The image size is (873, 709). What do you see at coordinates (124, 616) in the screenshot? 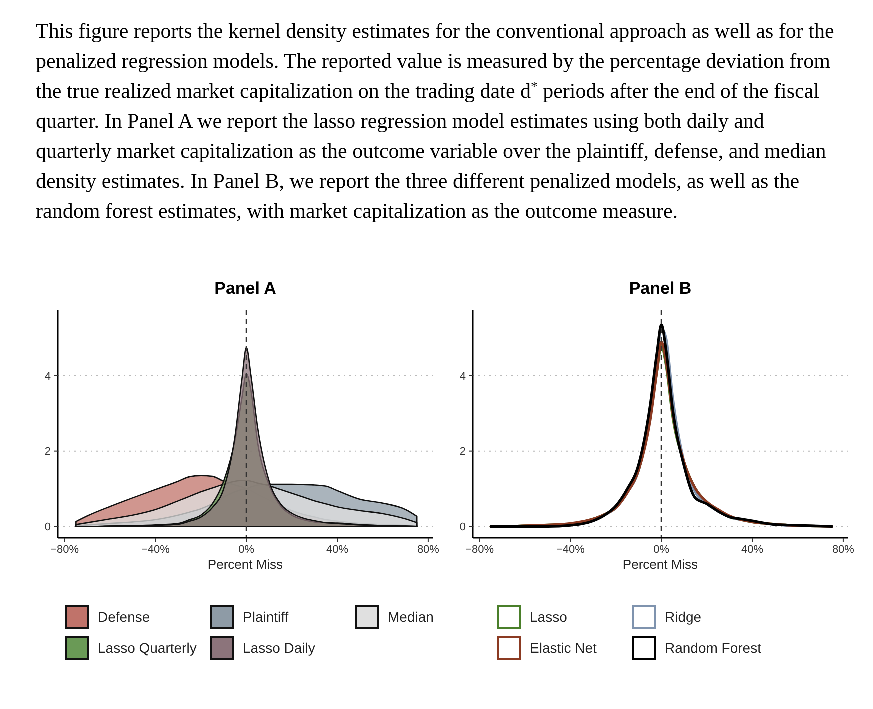
I see `legend-label: Defense` at bounding box center [124, 616].